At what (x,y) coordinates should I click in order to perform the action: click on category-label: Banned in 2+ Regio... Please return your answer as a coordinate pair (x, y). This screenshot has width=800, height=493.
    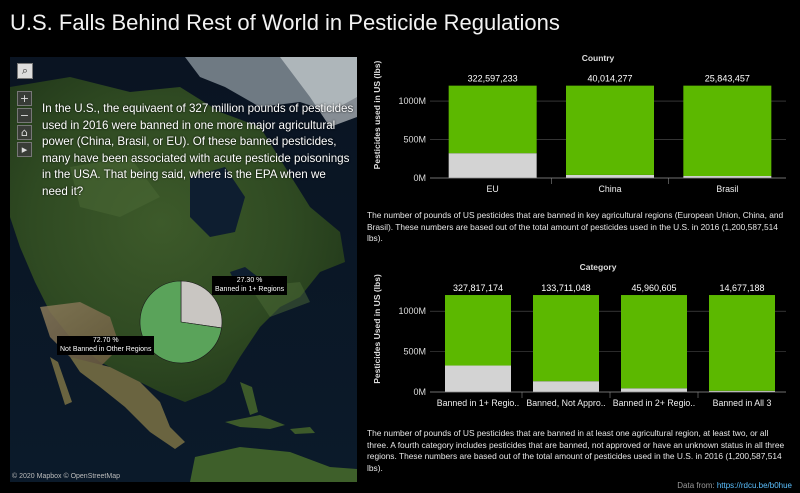
    Looking at the image, I should click on (654, 403).